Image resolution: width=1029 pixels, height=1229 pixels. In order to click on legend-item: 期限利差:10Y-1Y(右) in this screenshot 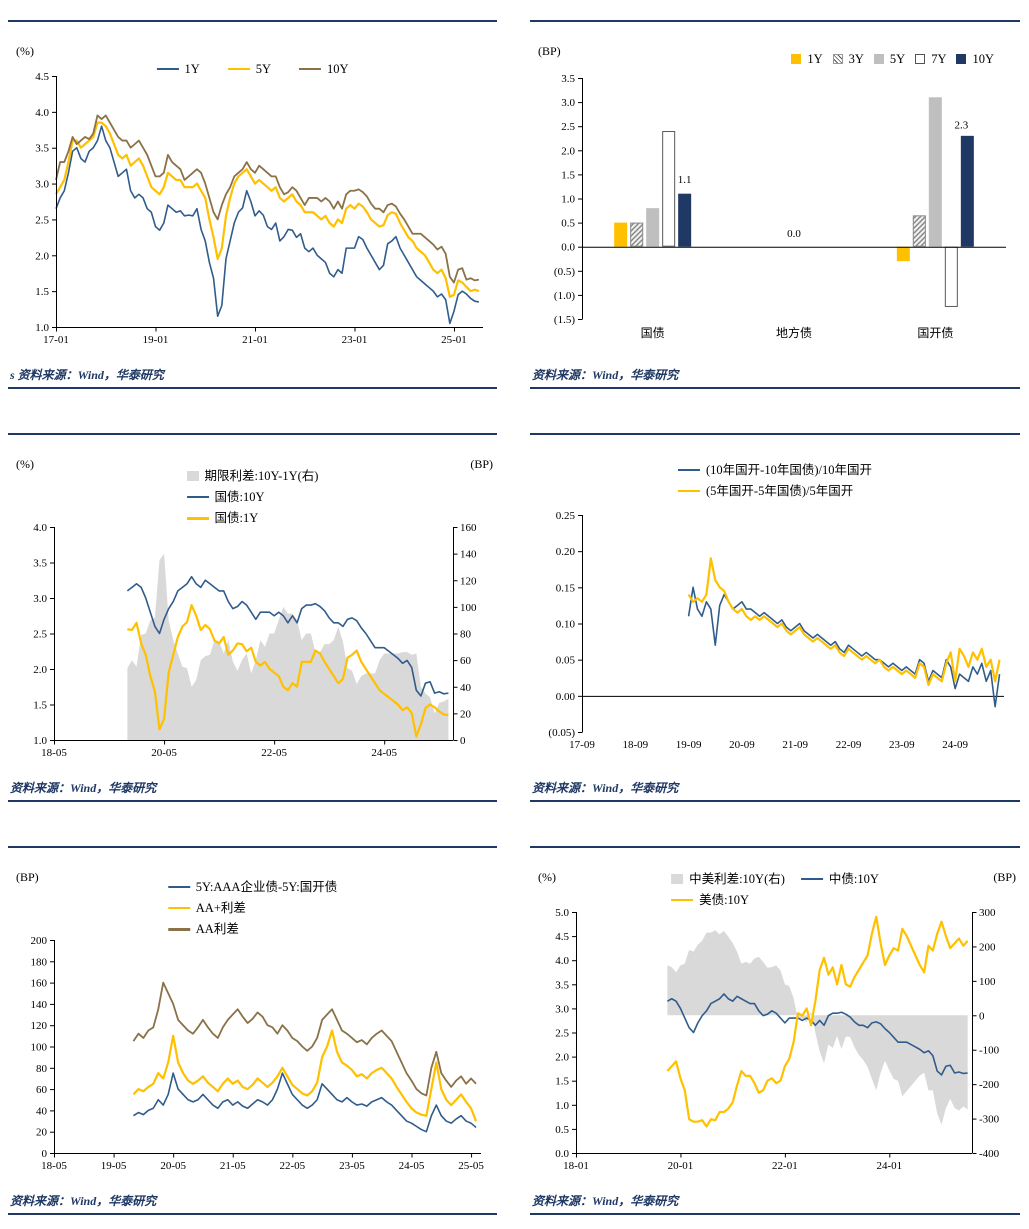, I will do `click(252, 476)`.